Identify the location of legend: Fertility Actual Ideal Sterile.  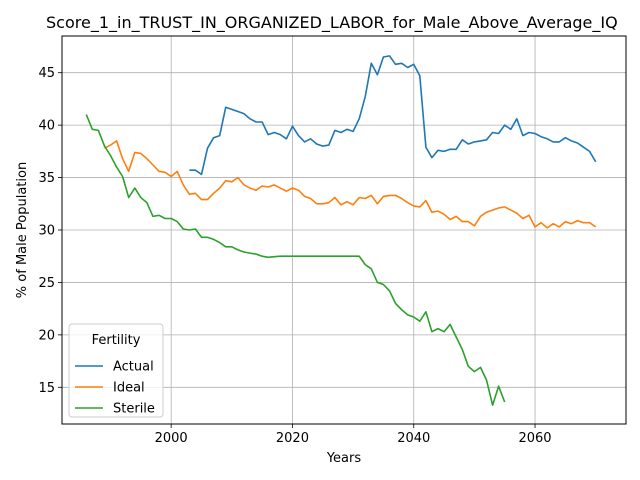
(116, 370).